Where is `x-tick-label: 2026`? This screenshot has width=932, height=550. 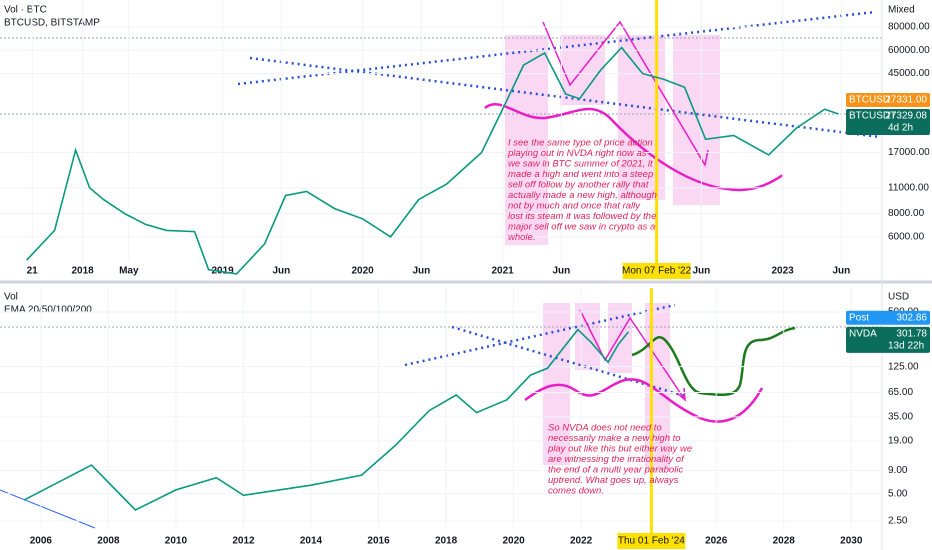 x-tick-label: 2026 is located at coordinates (716, 541).